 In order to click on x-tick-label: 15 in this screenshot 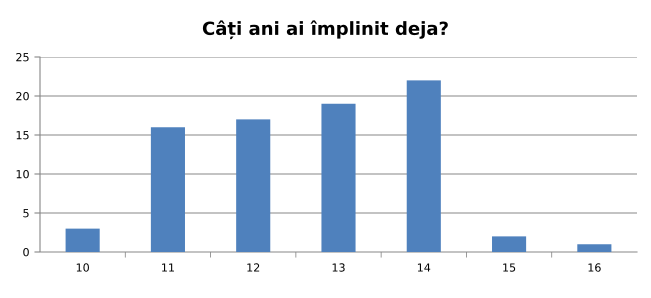, I will do `click(509, 267)`.